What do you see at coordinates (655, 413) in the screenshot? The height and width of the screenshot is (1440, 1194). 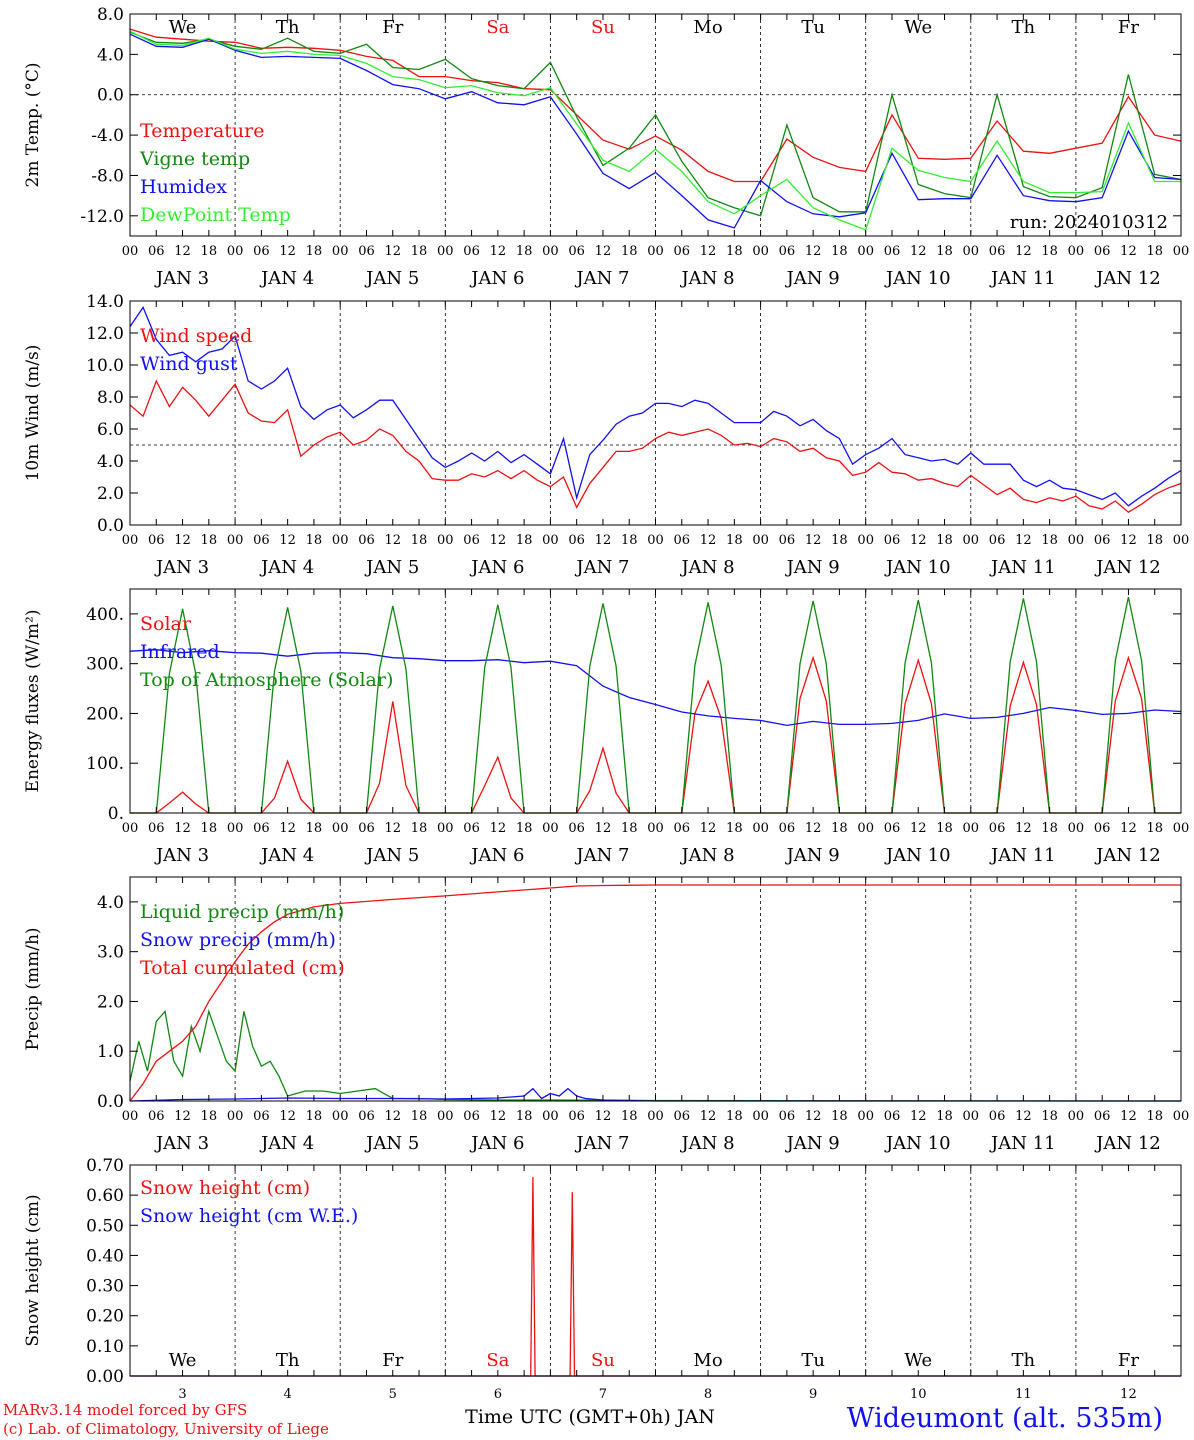 I see `plot-frame` at bounding box center [655, 413].